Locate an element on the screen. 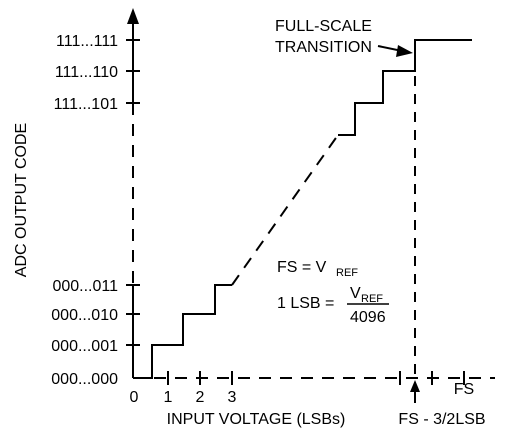  annotation-fullscale-line1: FULL-SCALE is located at coordinates (323, 26).